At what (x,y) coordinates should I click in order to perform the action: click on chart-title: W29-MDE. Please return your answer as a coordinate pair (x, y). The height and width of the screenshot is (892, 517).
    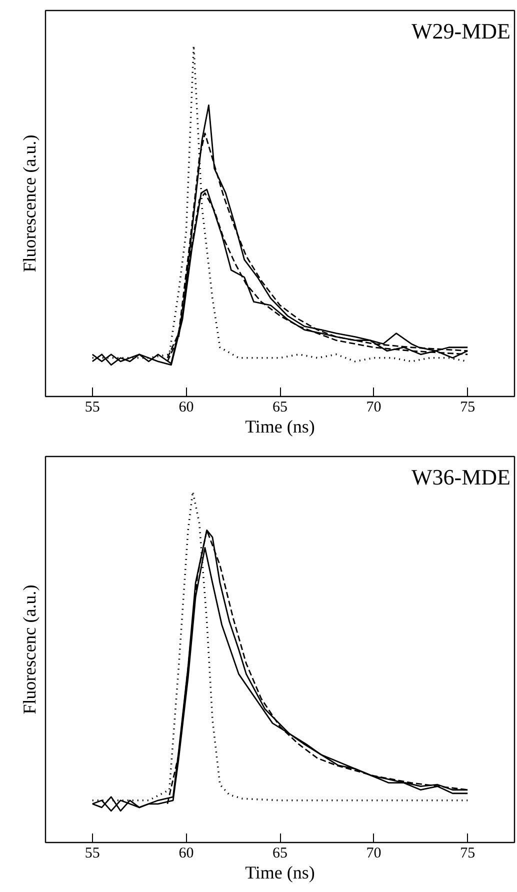
    Looking at the image, I should click on (461, 31).